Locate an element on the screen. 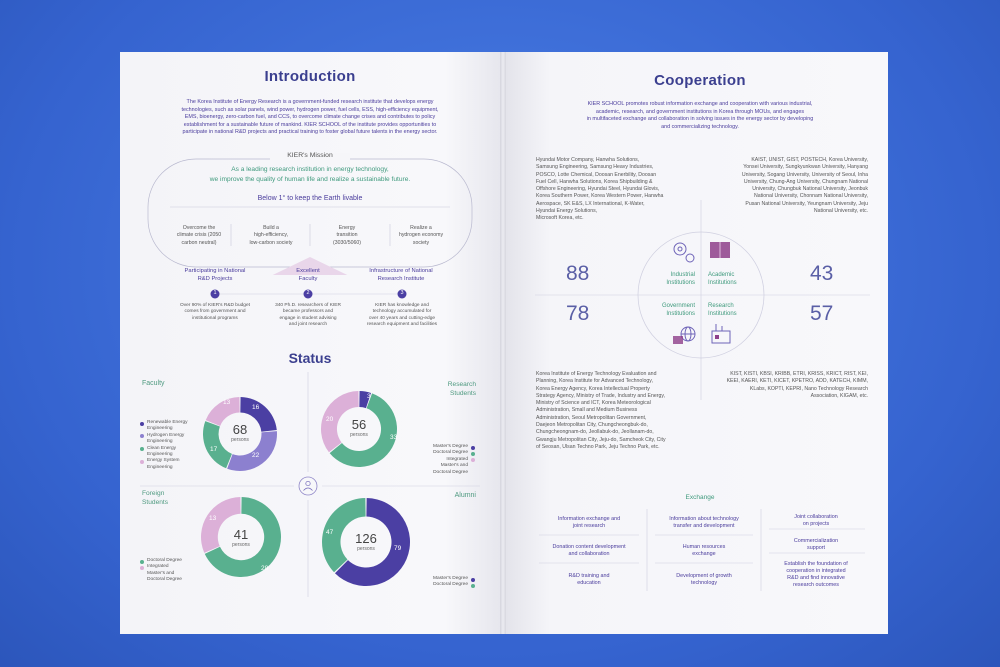  faculty-total: 68 is located at coordinates (240, 429).